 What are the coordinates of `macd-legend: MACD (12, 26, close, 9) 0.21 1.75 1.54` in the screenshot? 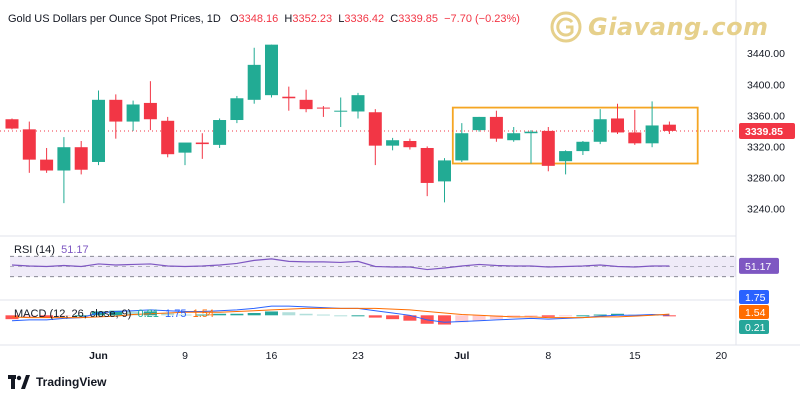 It's located at (114, 314).